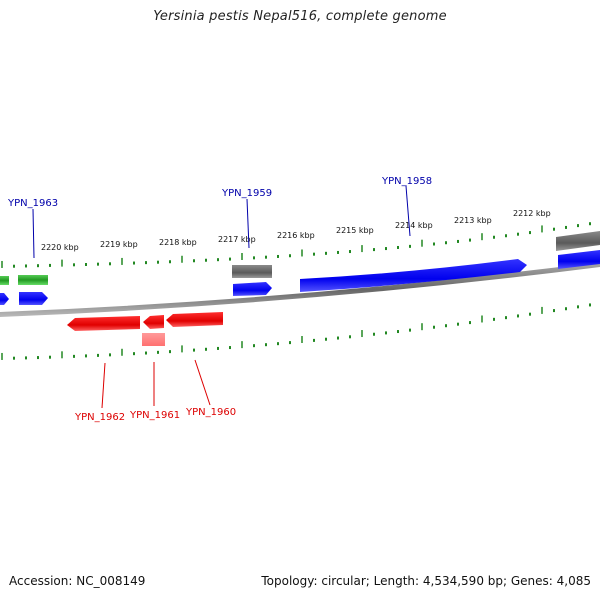 The width and height of the screenshot is (600, 600). What do you see at coordinates (99, 417) in the screenshot?
I see `gene-label-reverse: YPN_1962` at bounding box center [99, 417].